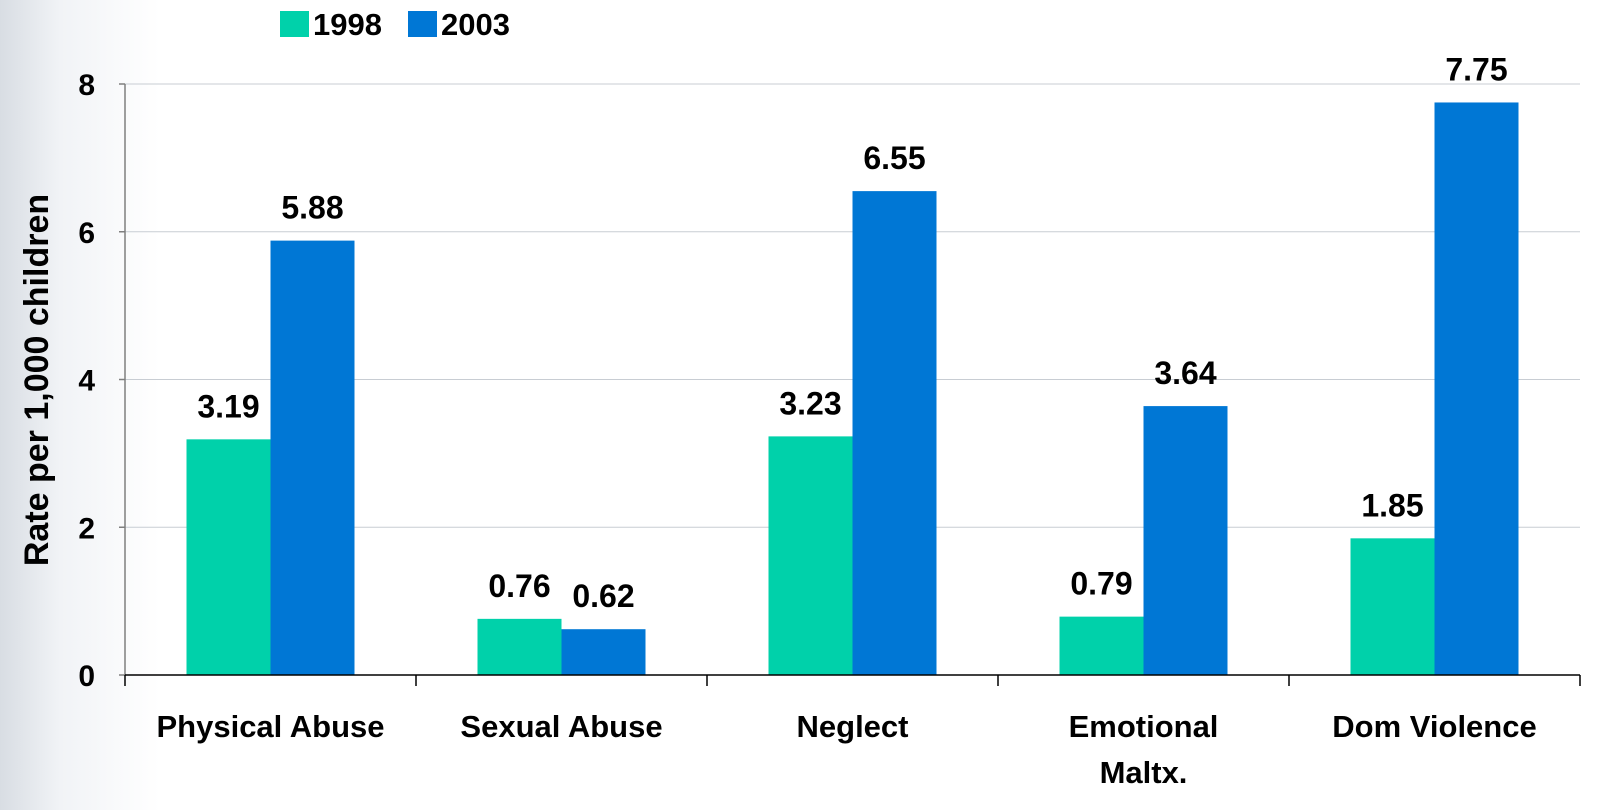  I want to click on data-label: 3.23, so click(810, 403).